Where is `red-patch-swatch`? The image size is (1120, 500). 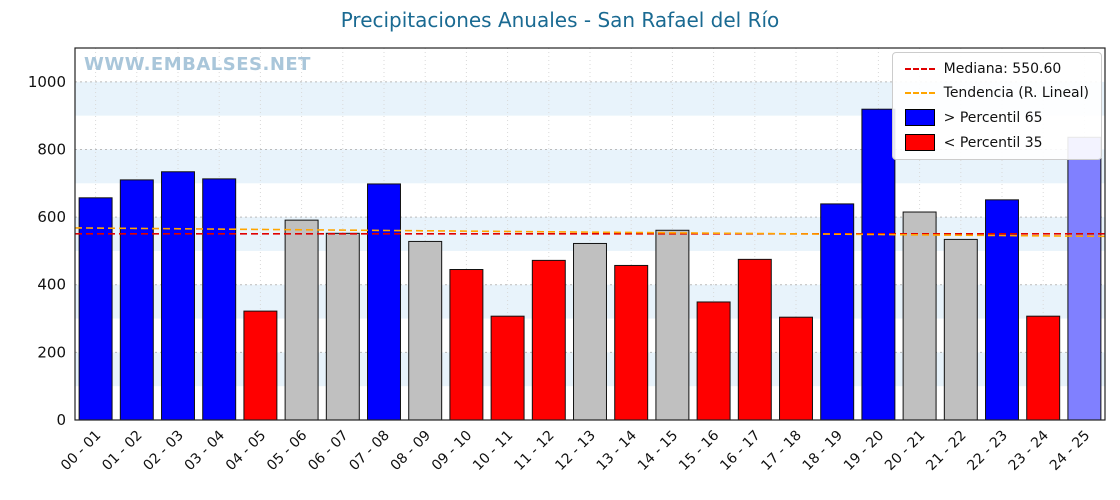
red-patch-swatch is located at coordinates (919, 142).